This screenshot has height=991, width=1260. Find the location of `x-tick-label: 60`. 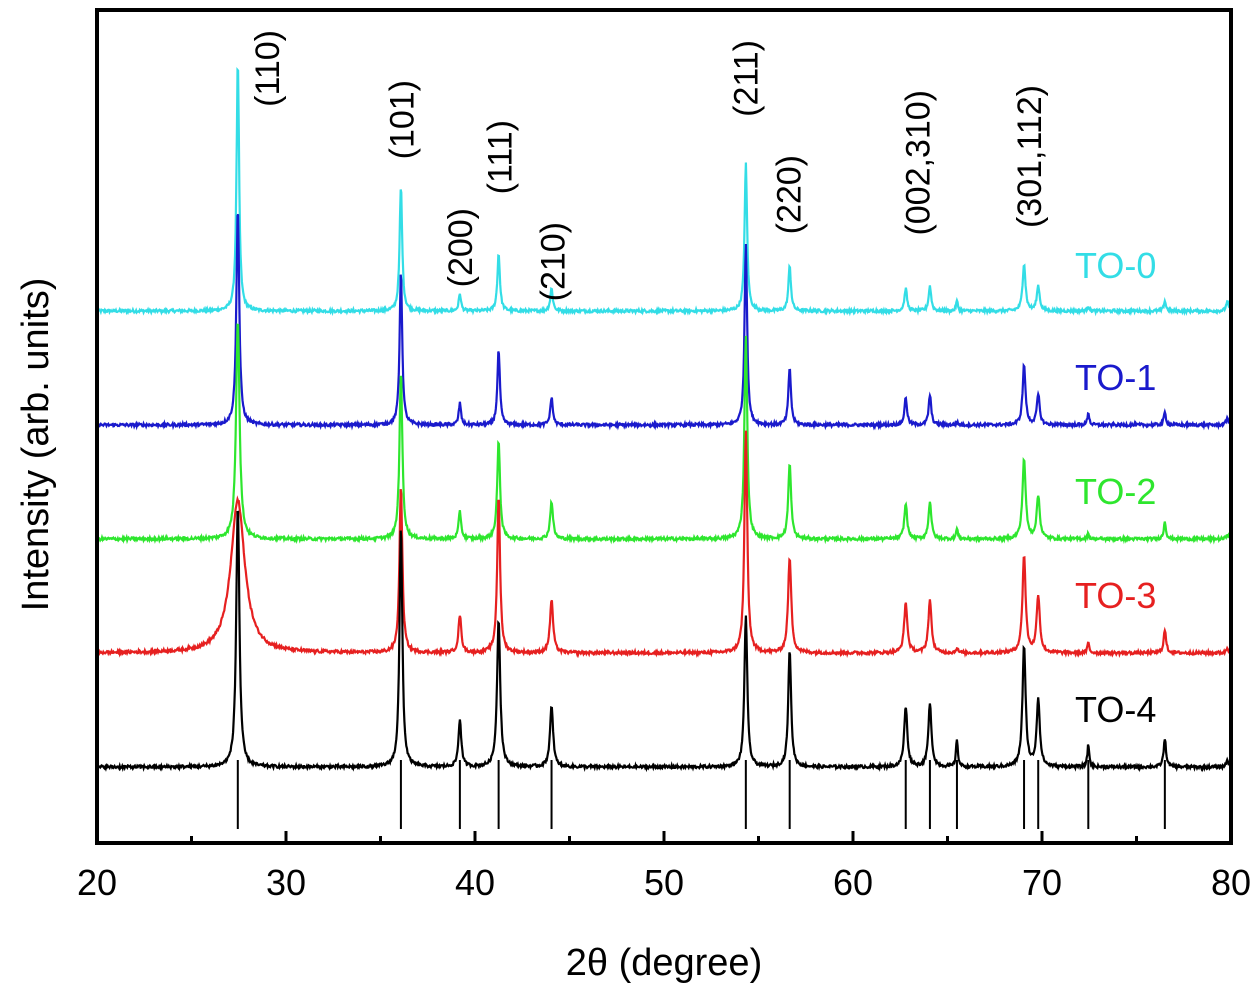

x-tick-label: 60 is located at coordinates (853, 882).